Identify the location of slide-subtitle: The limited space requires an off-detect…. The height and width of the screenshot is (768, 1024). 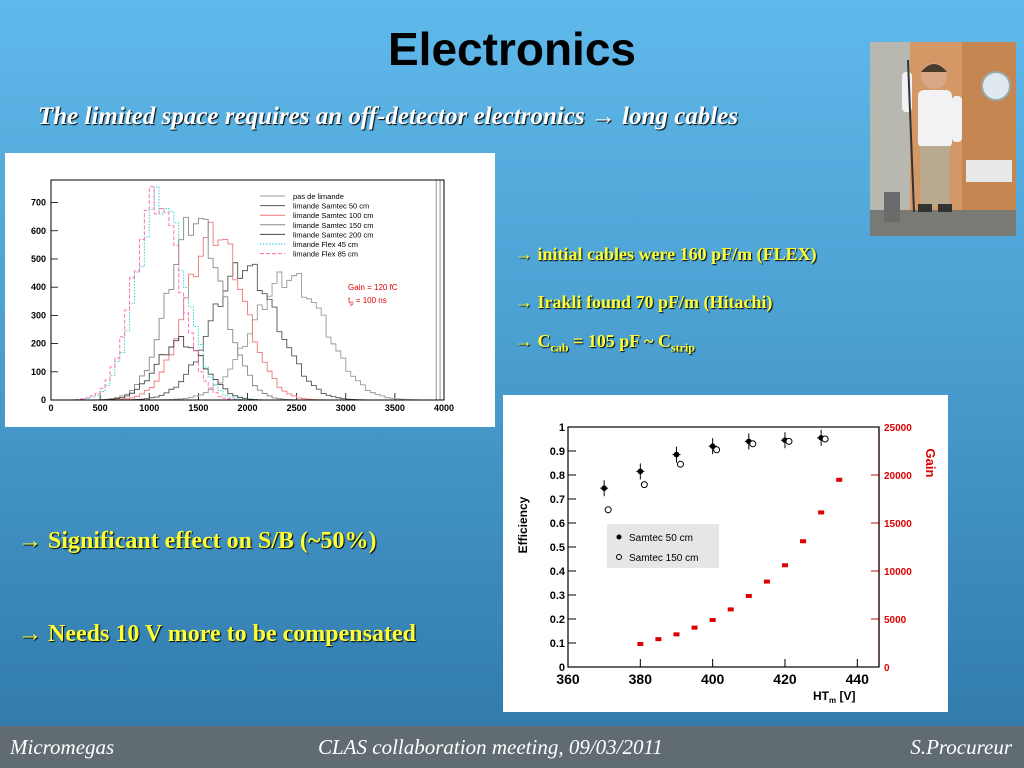
(388, 116).